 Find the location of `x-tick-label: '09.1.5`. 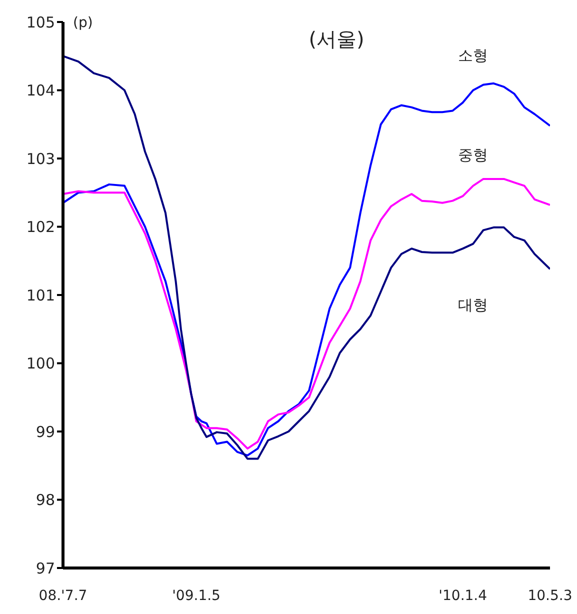

x-tick-label: '09.1.5 is located at coordinates (196, 596).